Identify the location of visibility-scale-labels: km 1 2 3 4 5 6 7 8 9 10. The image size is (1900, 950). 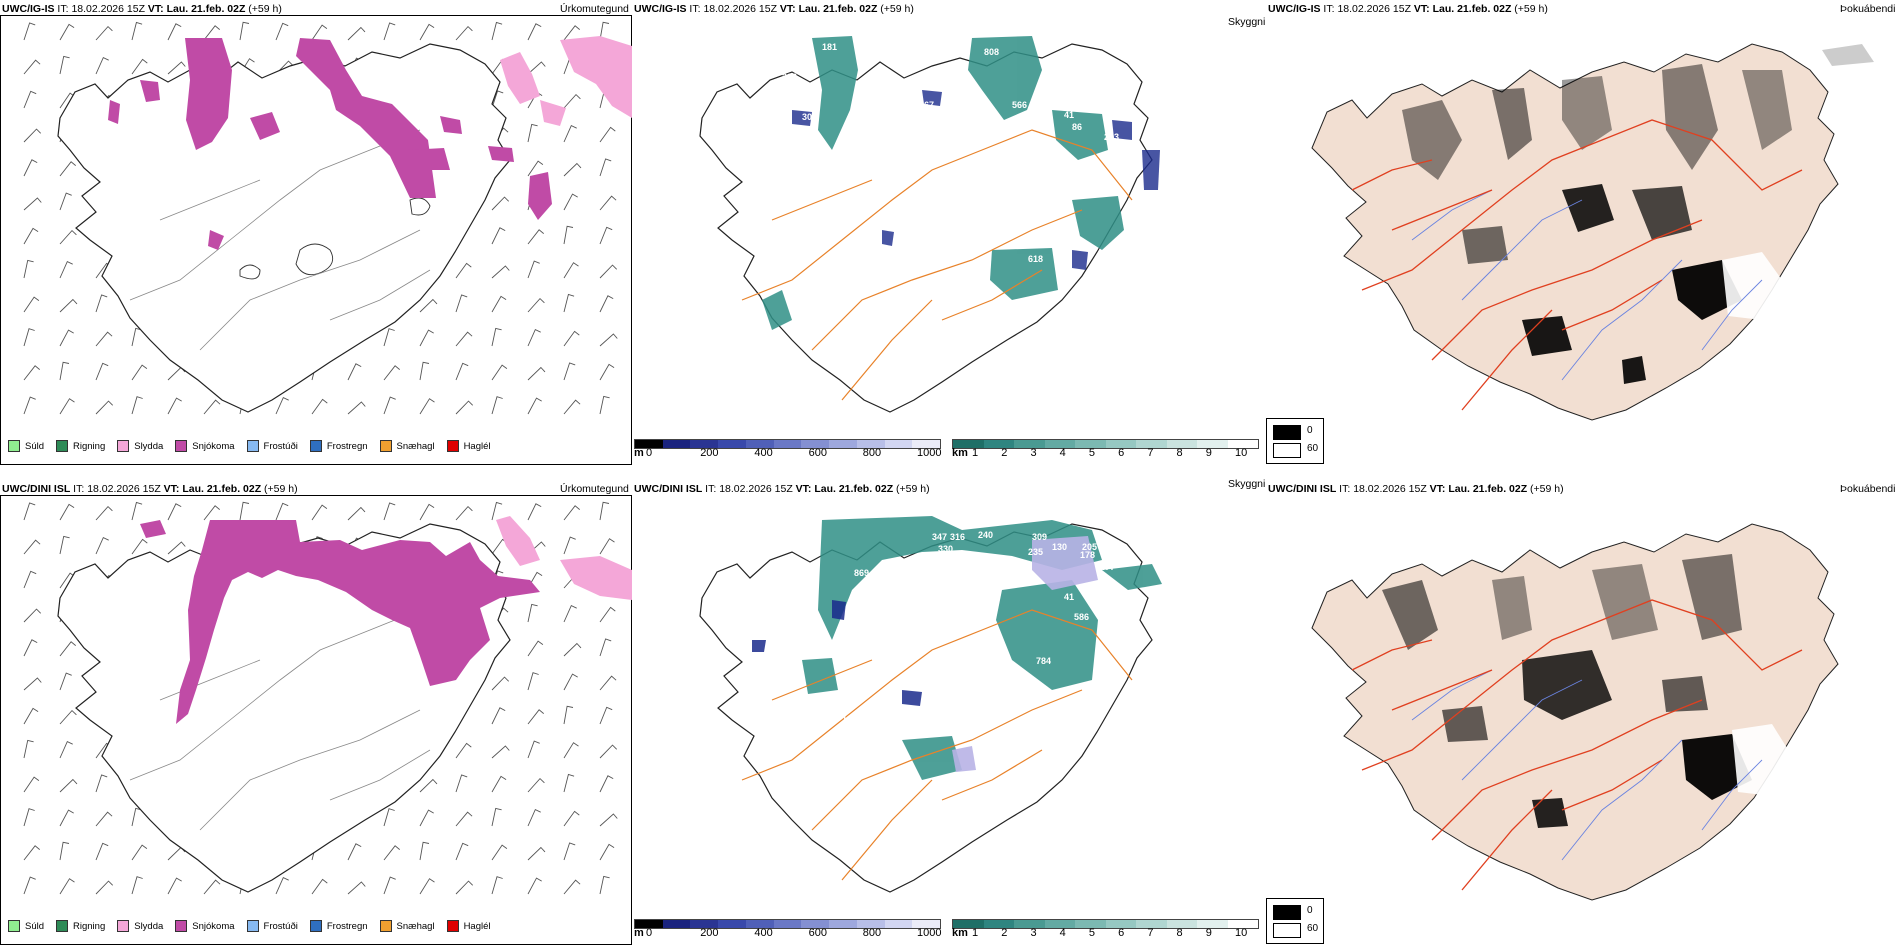
(1104, 934).